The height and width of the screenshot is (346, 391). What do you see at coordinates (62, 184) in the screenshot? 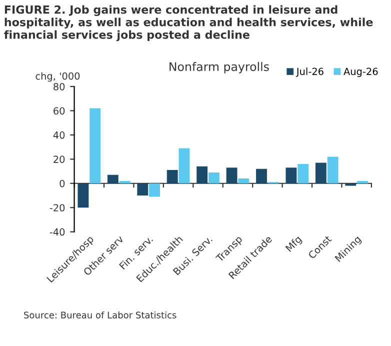
I see `y-tick-label: 0` at bounding box center [62, 184].